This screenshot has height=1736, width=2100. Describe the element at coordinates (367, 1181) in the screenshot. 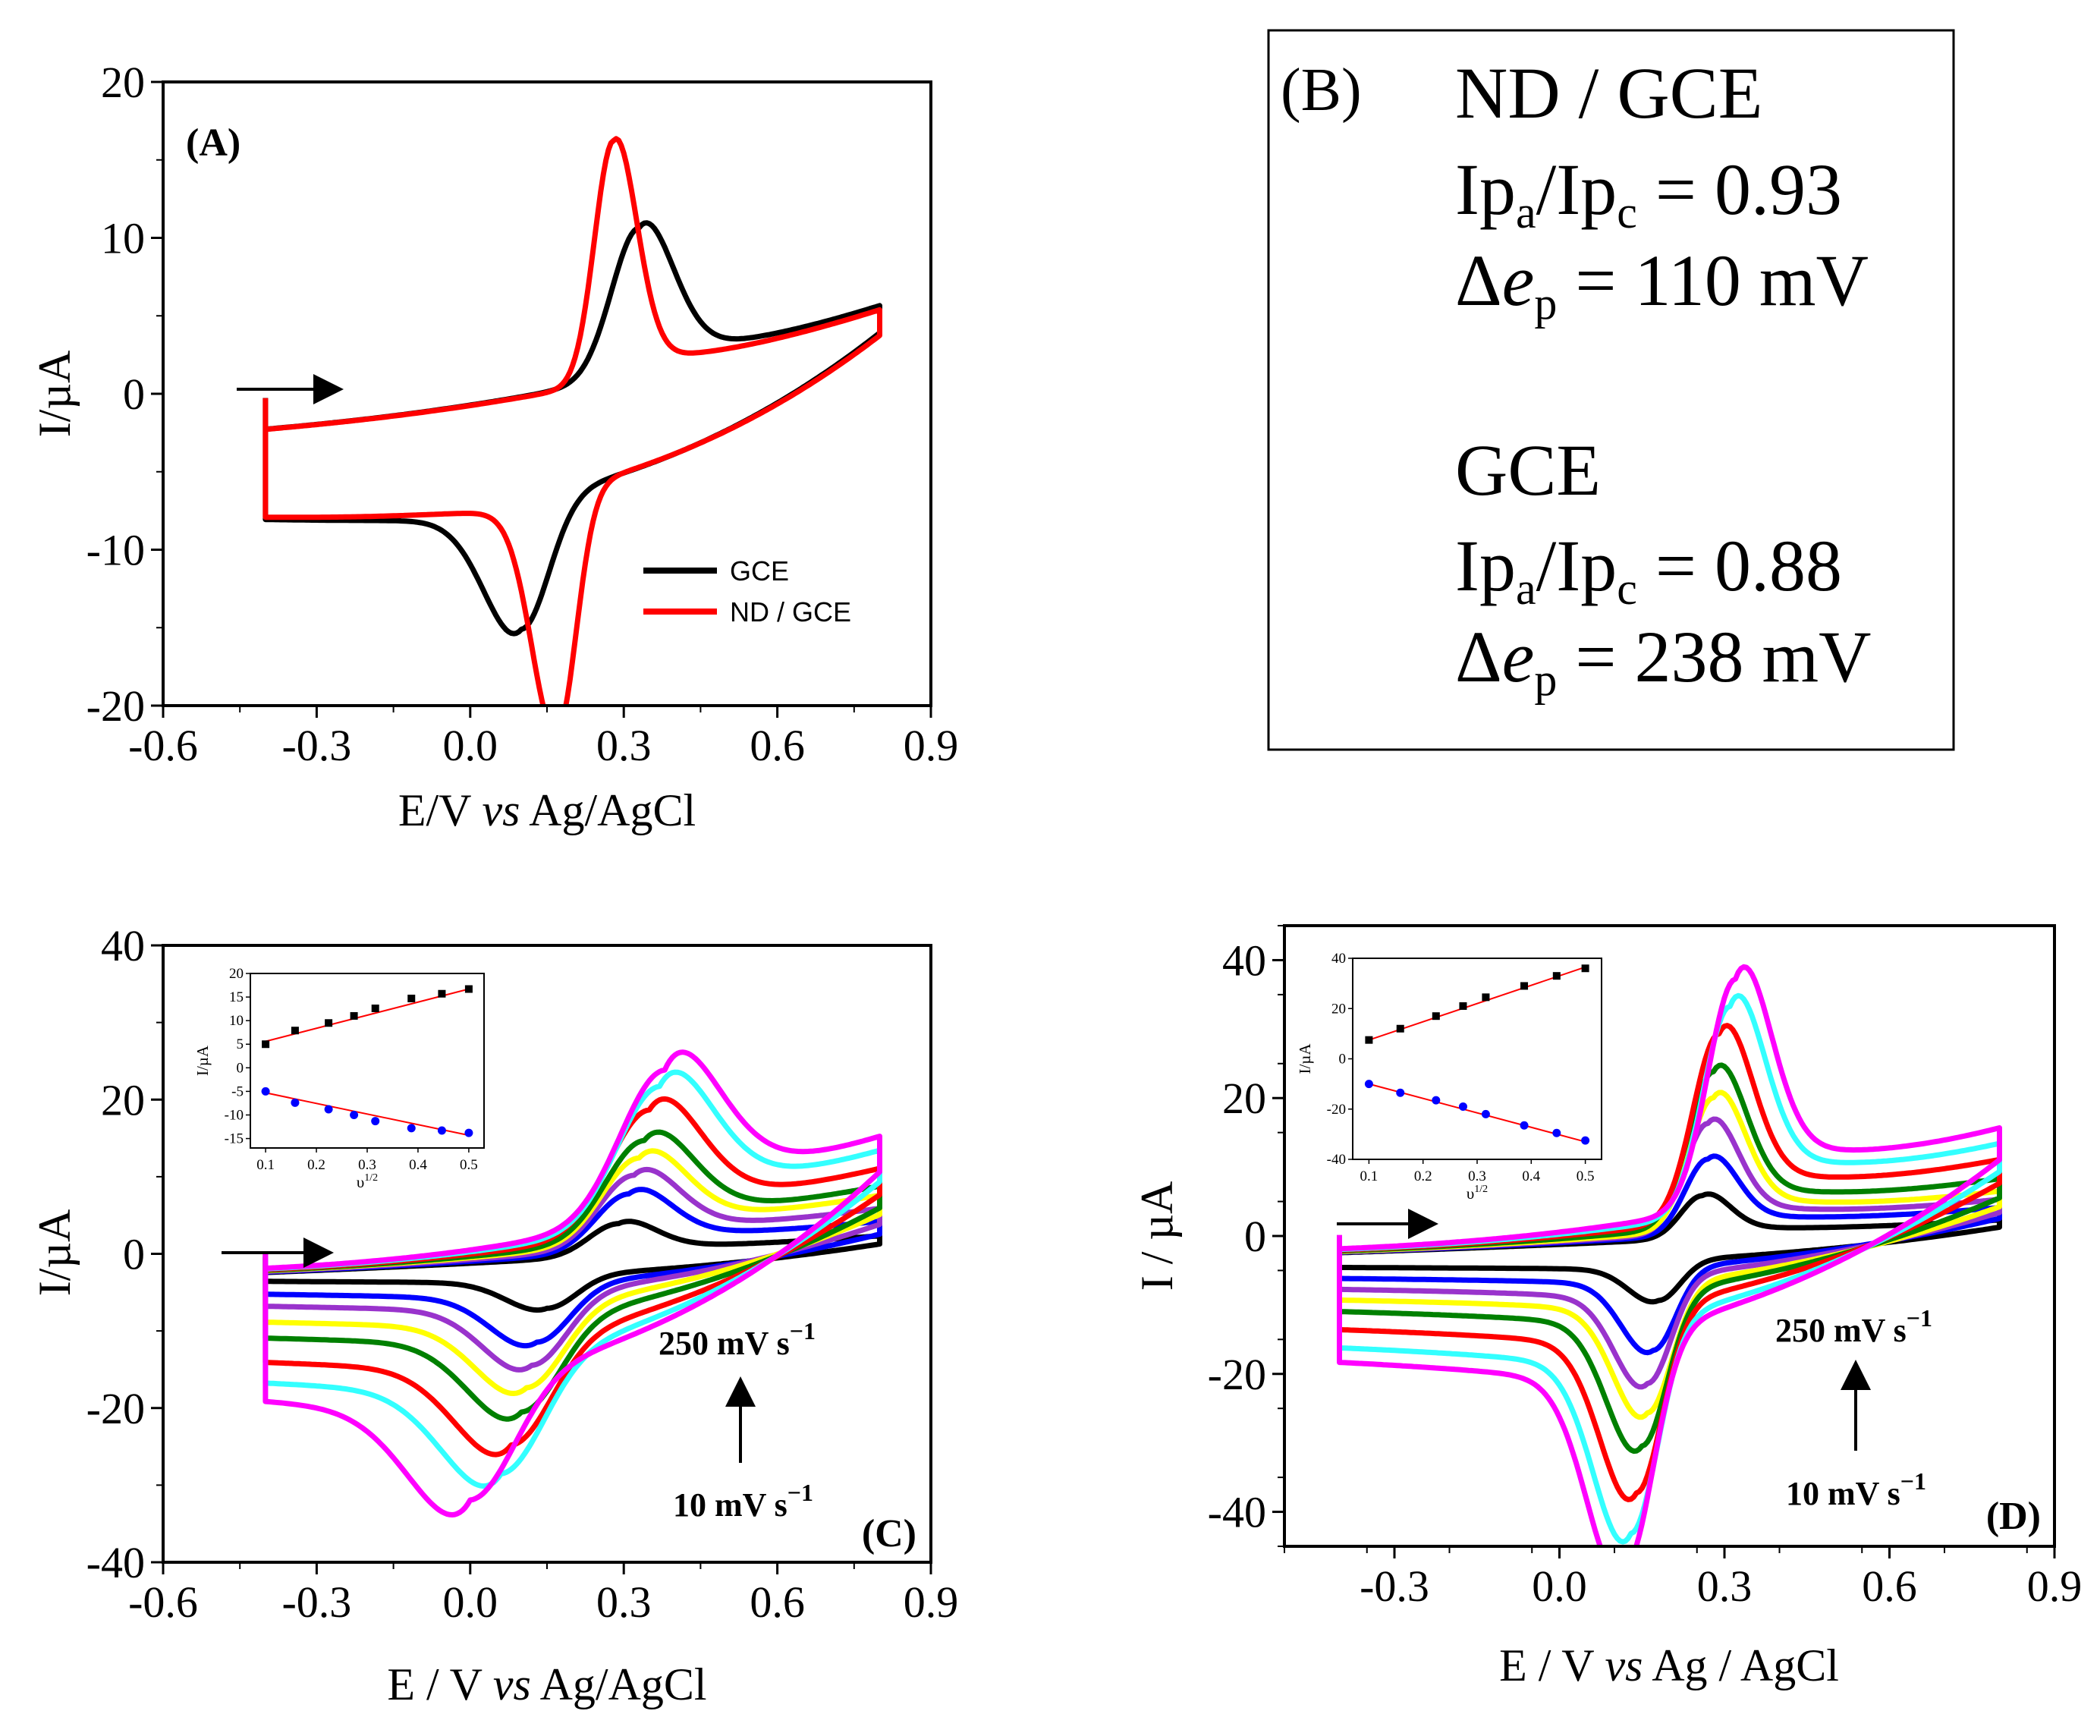

I see `inset-x-title: υ1/2` at that location.